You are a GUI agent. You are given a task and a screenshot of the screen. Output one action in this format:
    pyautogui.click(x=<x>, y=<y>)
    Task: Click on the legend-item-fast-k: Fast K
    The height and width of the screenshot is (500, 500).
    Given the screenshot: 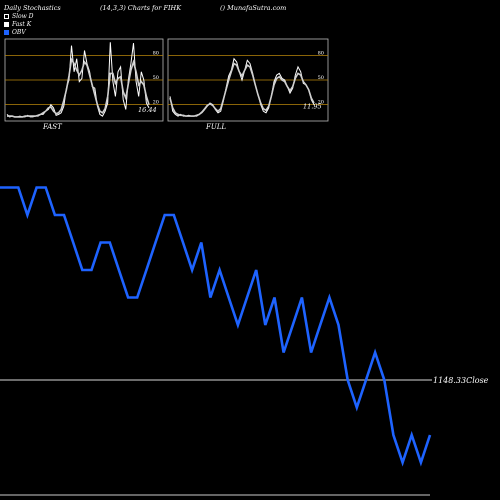 What is the action you would take?
    pyautogui.click(x=19, y=24)
    